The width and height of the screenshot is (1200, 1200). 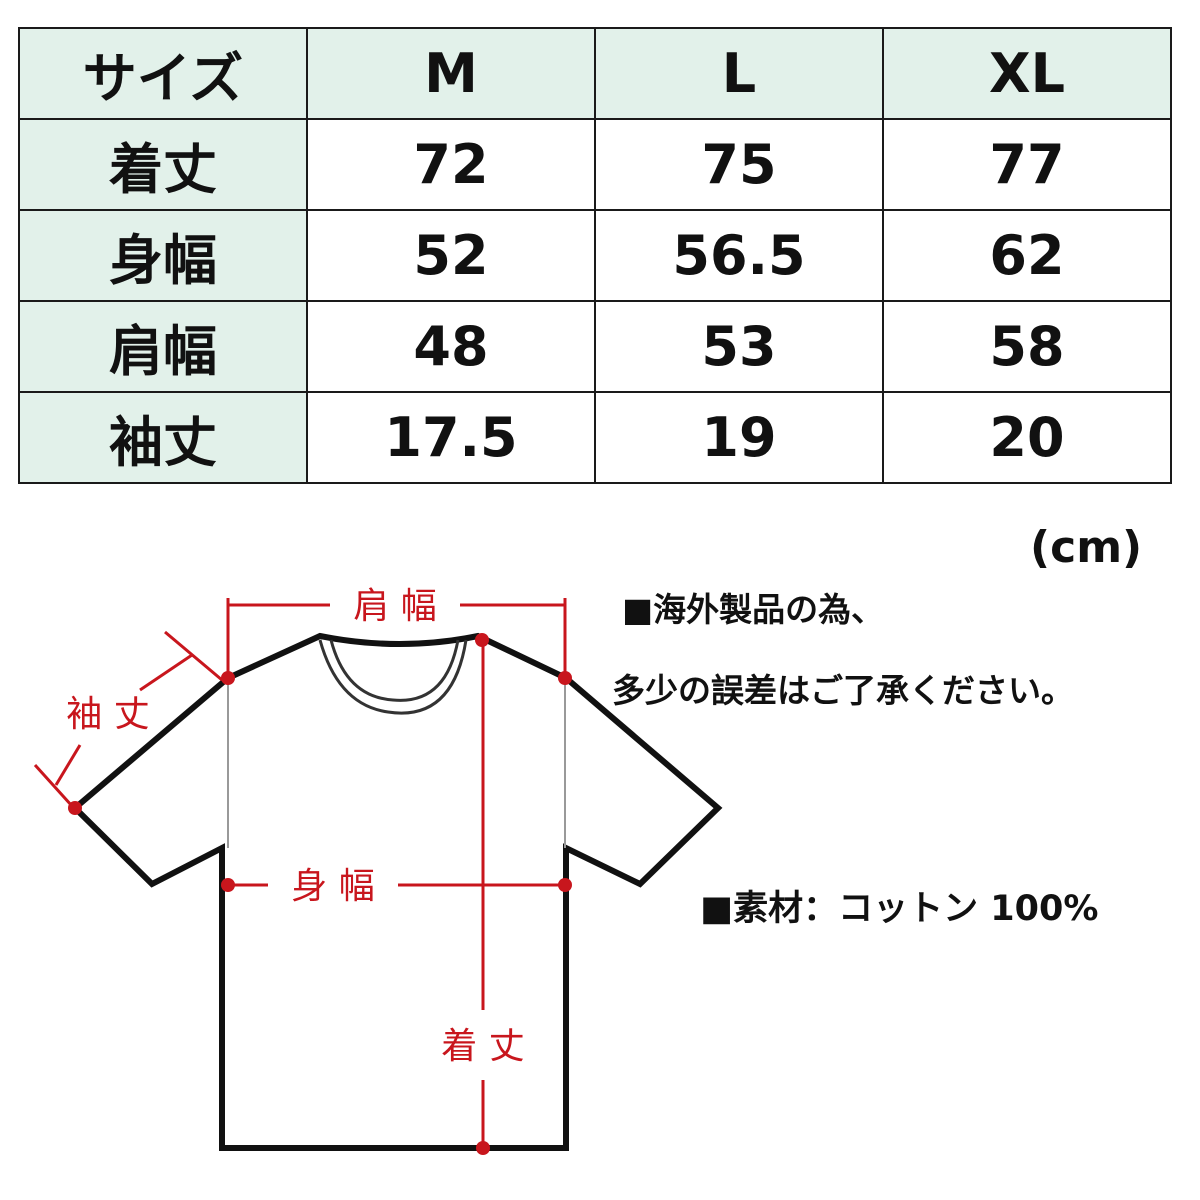 I want to click on length-label: 着 丈, so click(x=482, y=1046).